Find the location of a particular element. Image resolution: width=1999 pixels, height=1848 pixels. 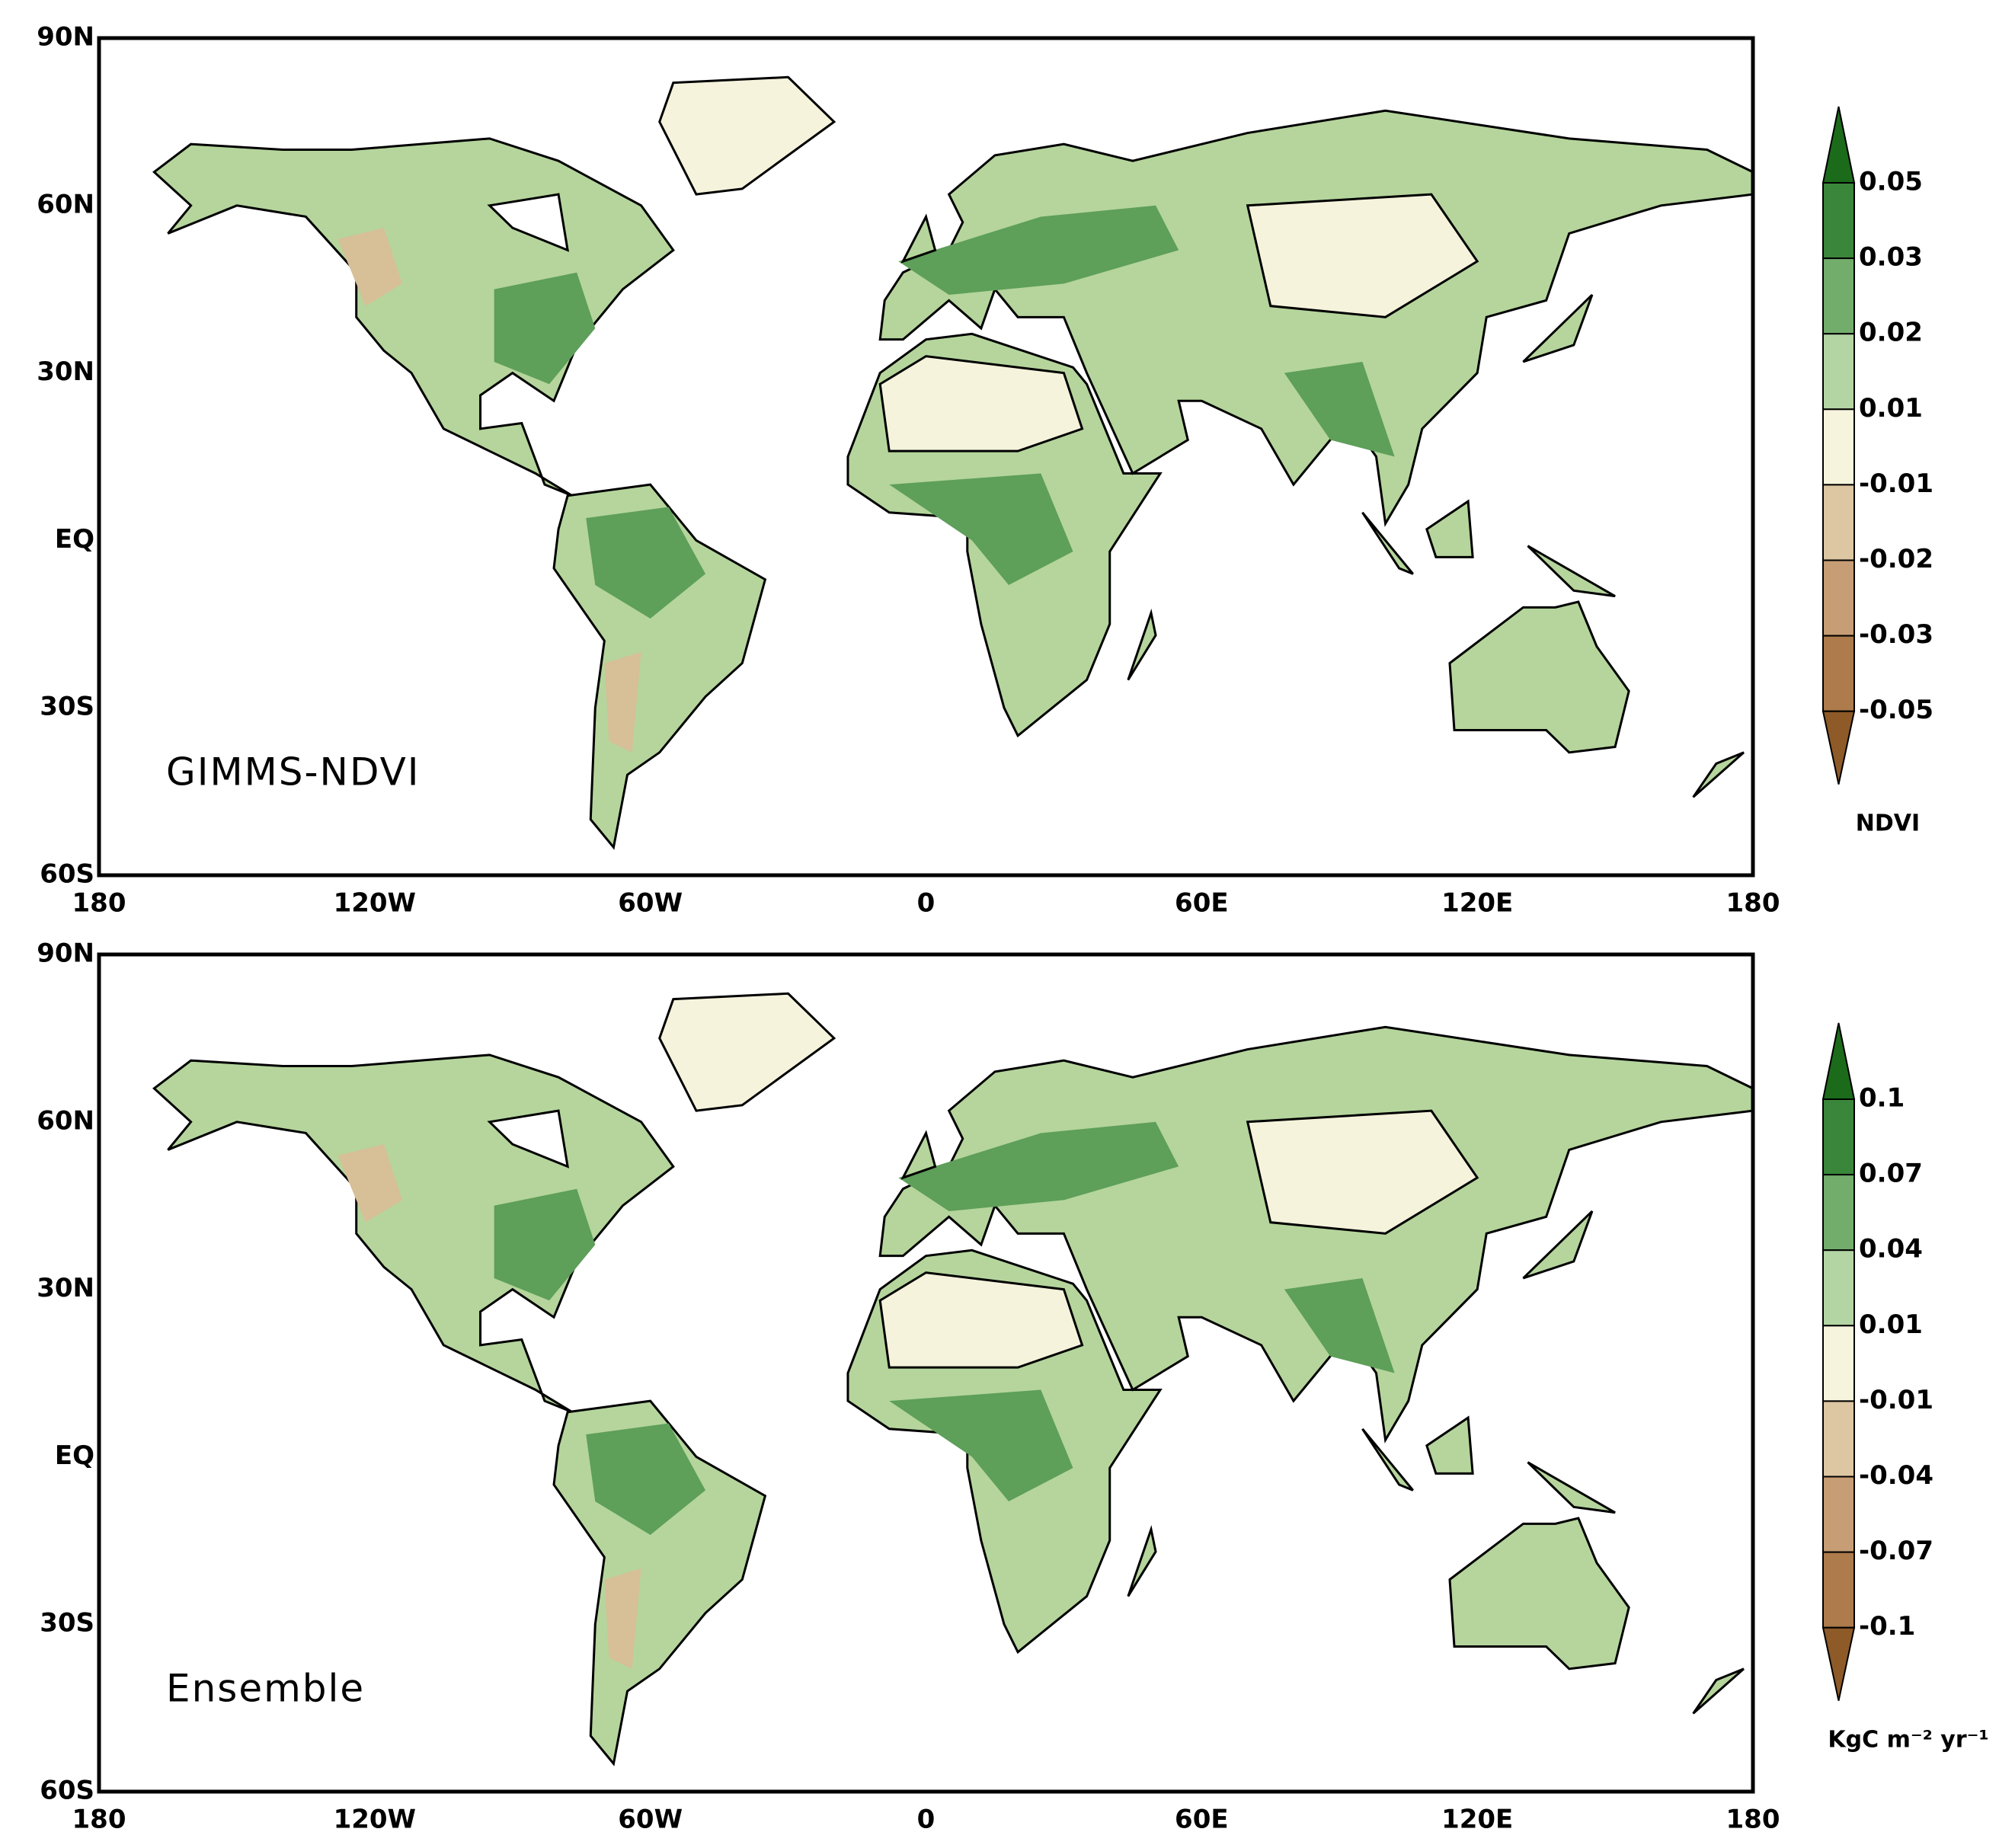

colorbar-label: -0.05 is located at coordinates (1896, 710).